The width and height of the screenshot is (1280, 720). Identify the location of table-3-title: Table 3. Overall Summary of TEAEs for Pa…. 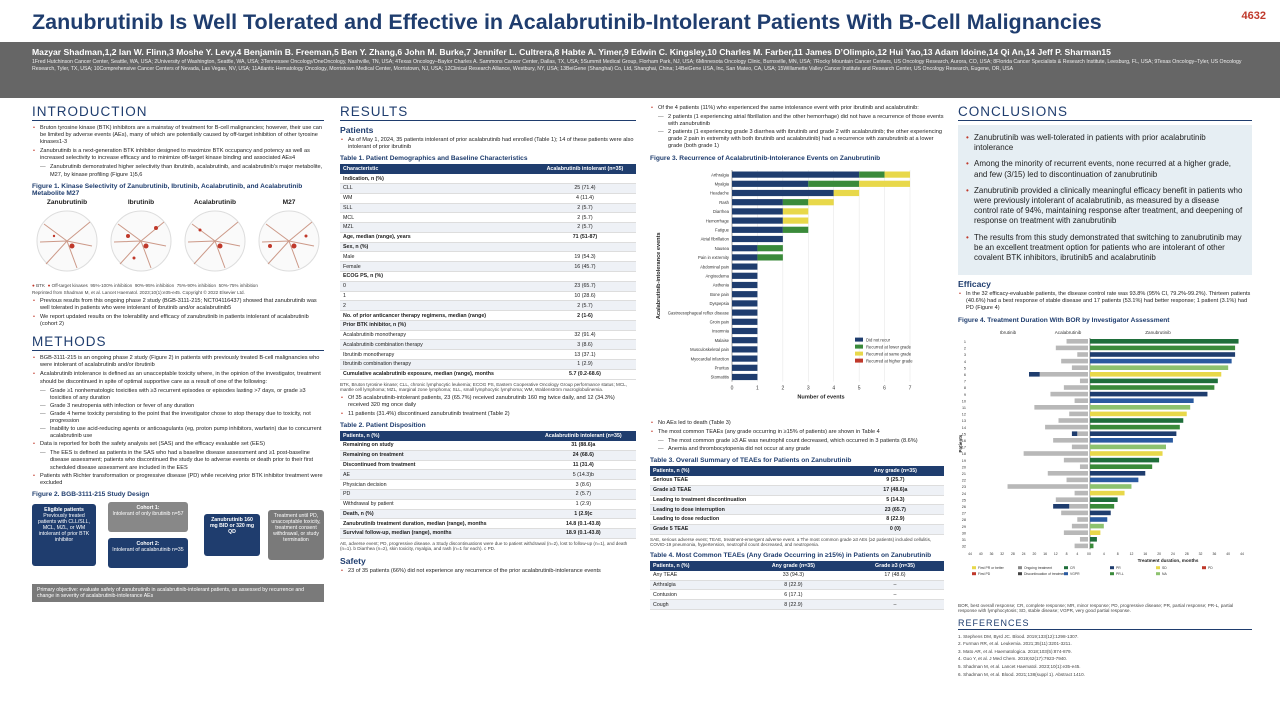
(751, 460).